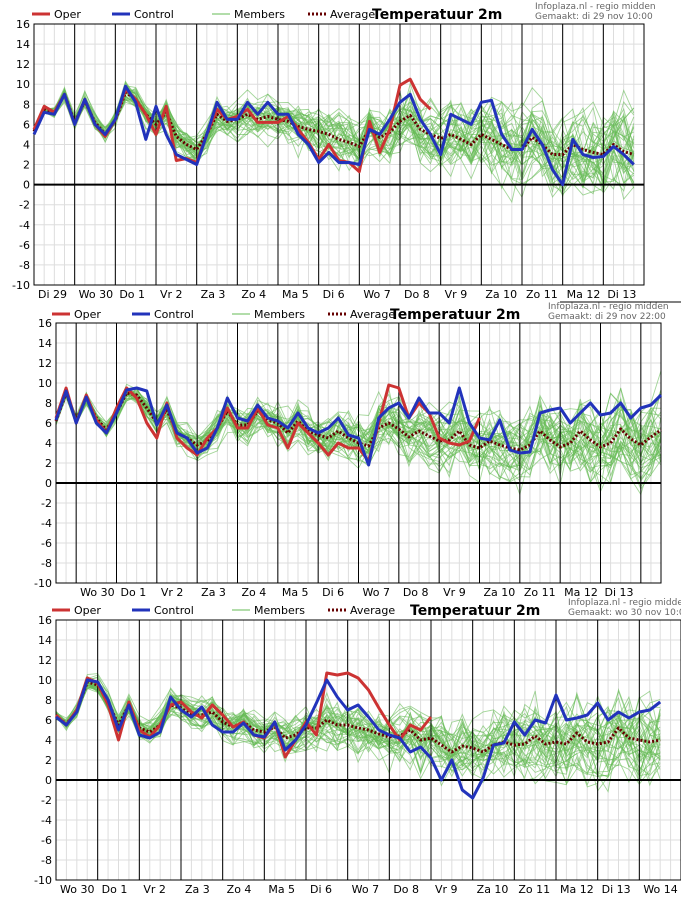  I want to click on created-label: Gemaakt: wo 30 nov 10:00, so click(624, 613).